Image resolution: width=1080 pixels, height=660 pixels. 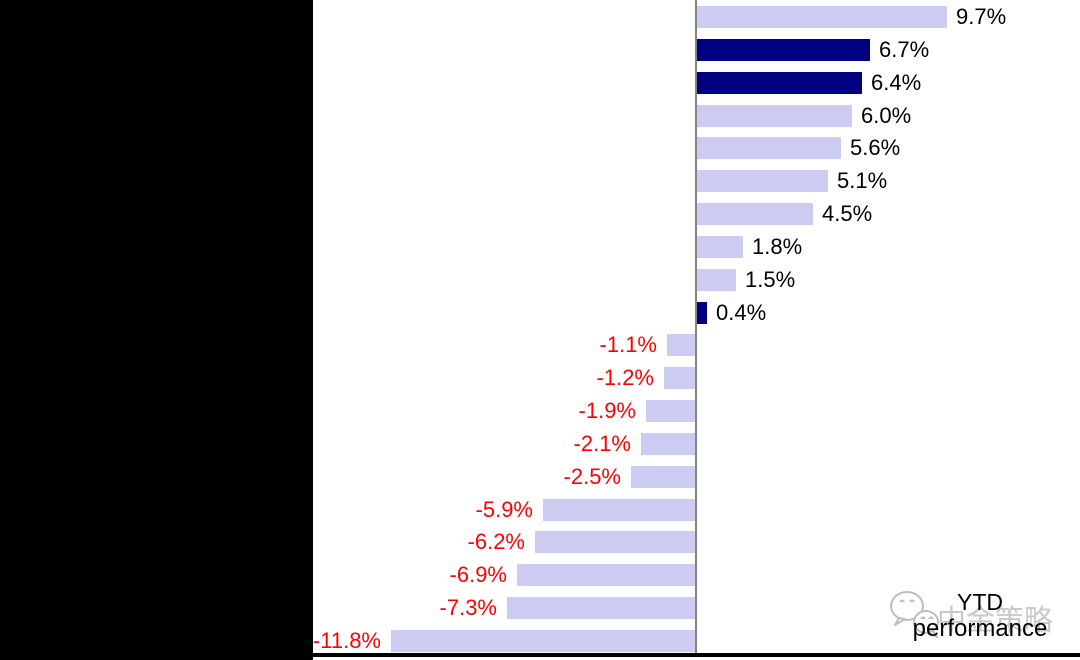 I want to click on bar-value-label: 5.6%, so click(x=875, y=147).